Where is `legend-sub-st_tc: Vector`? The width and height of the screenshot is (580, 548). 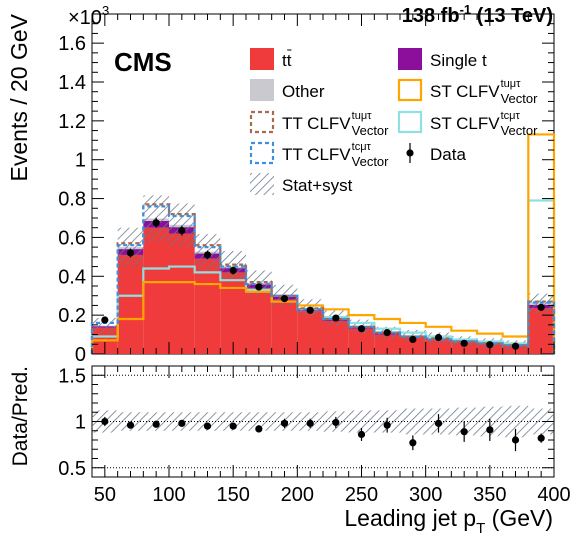 legend-sub-st_tc: Vector is located at coordinates (520, 130).